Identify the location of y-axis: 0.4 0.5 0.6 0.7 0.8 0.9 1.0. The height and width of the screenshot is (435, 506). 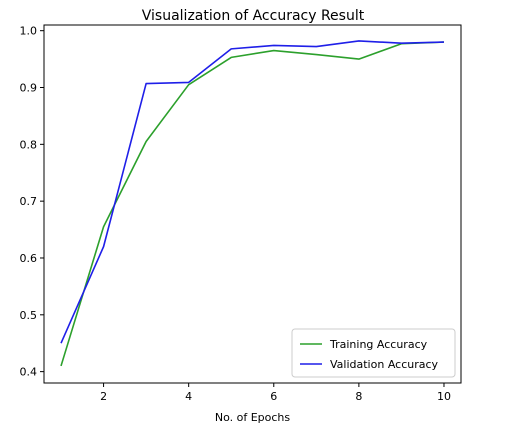
(32, 202).